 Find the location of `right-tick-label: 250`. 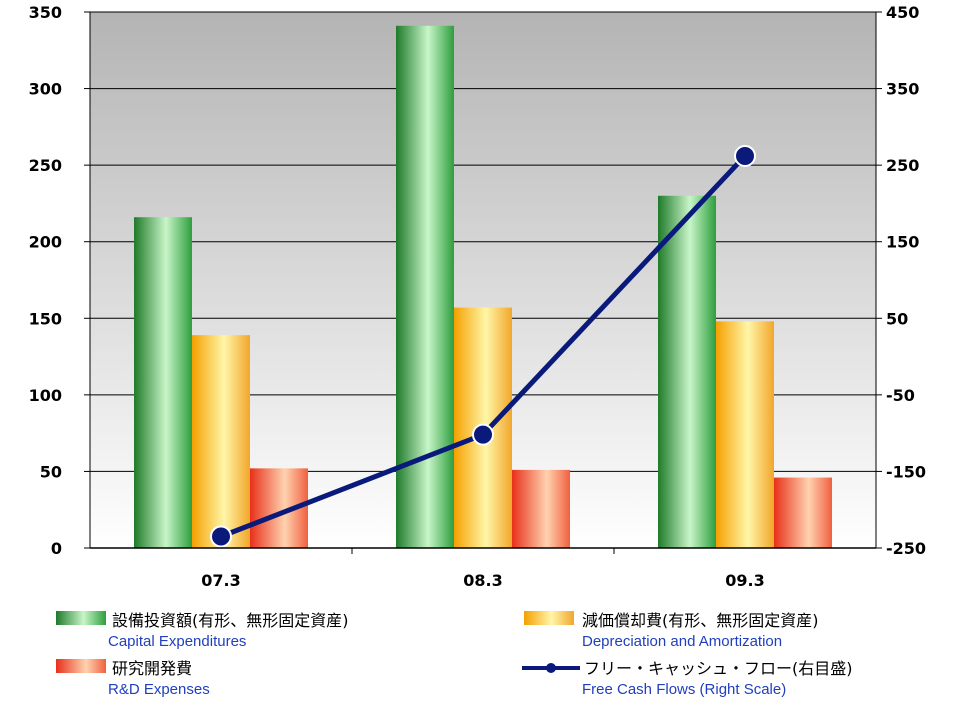

right-tick-label: 250 is located at coordinates (902, 165).